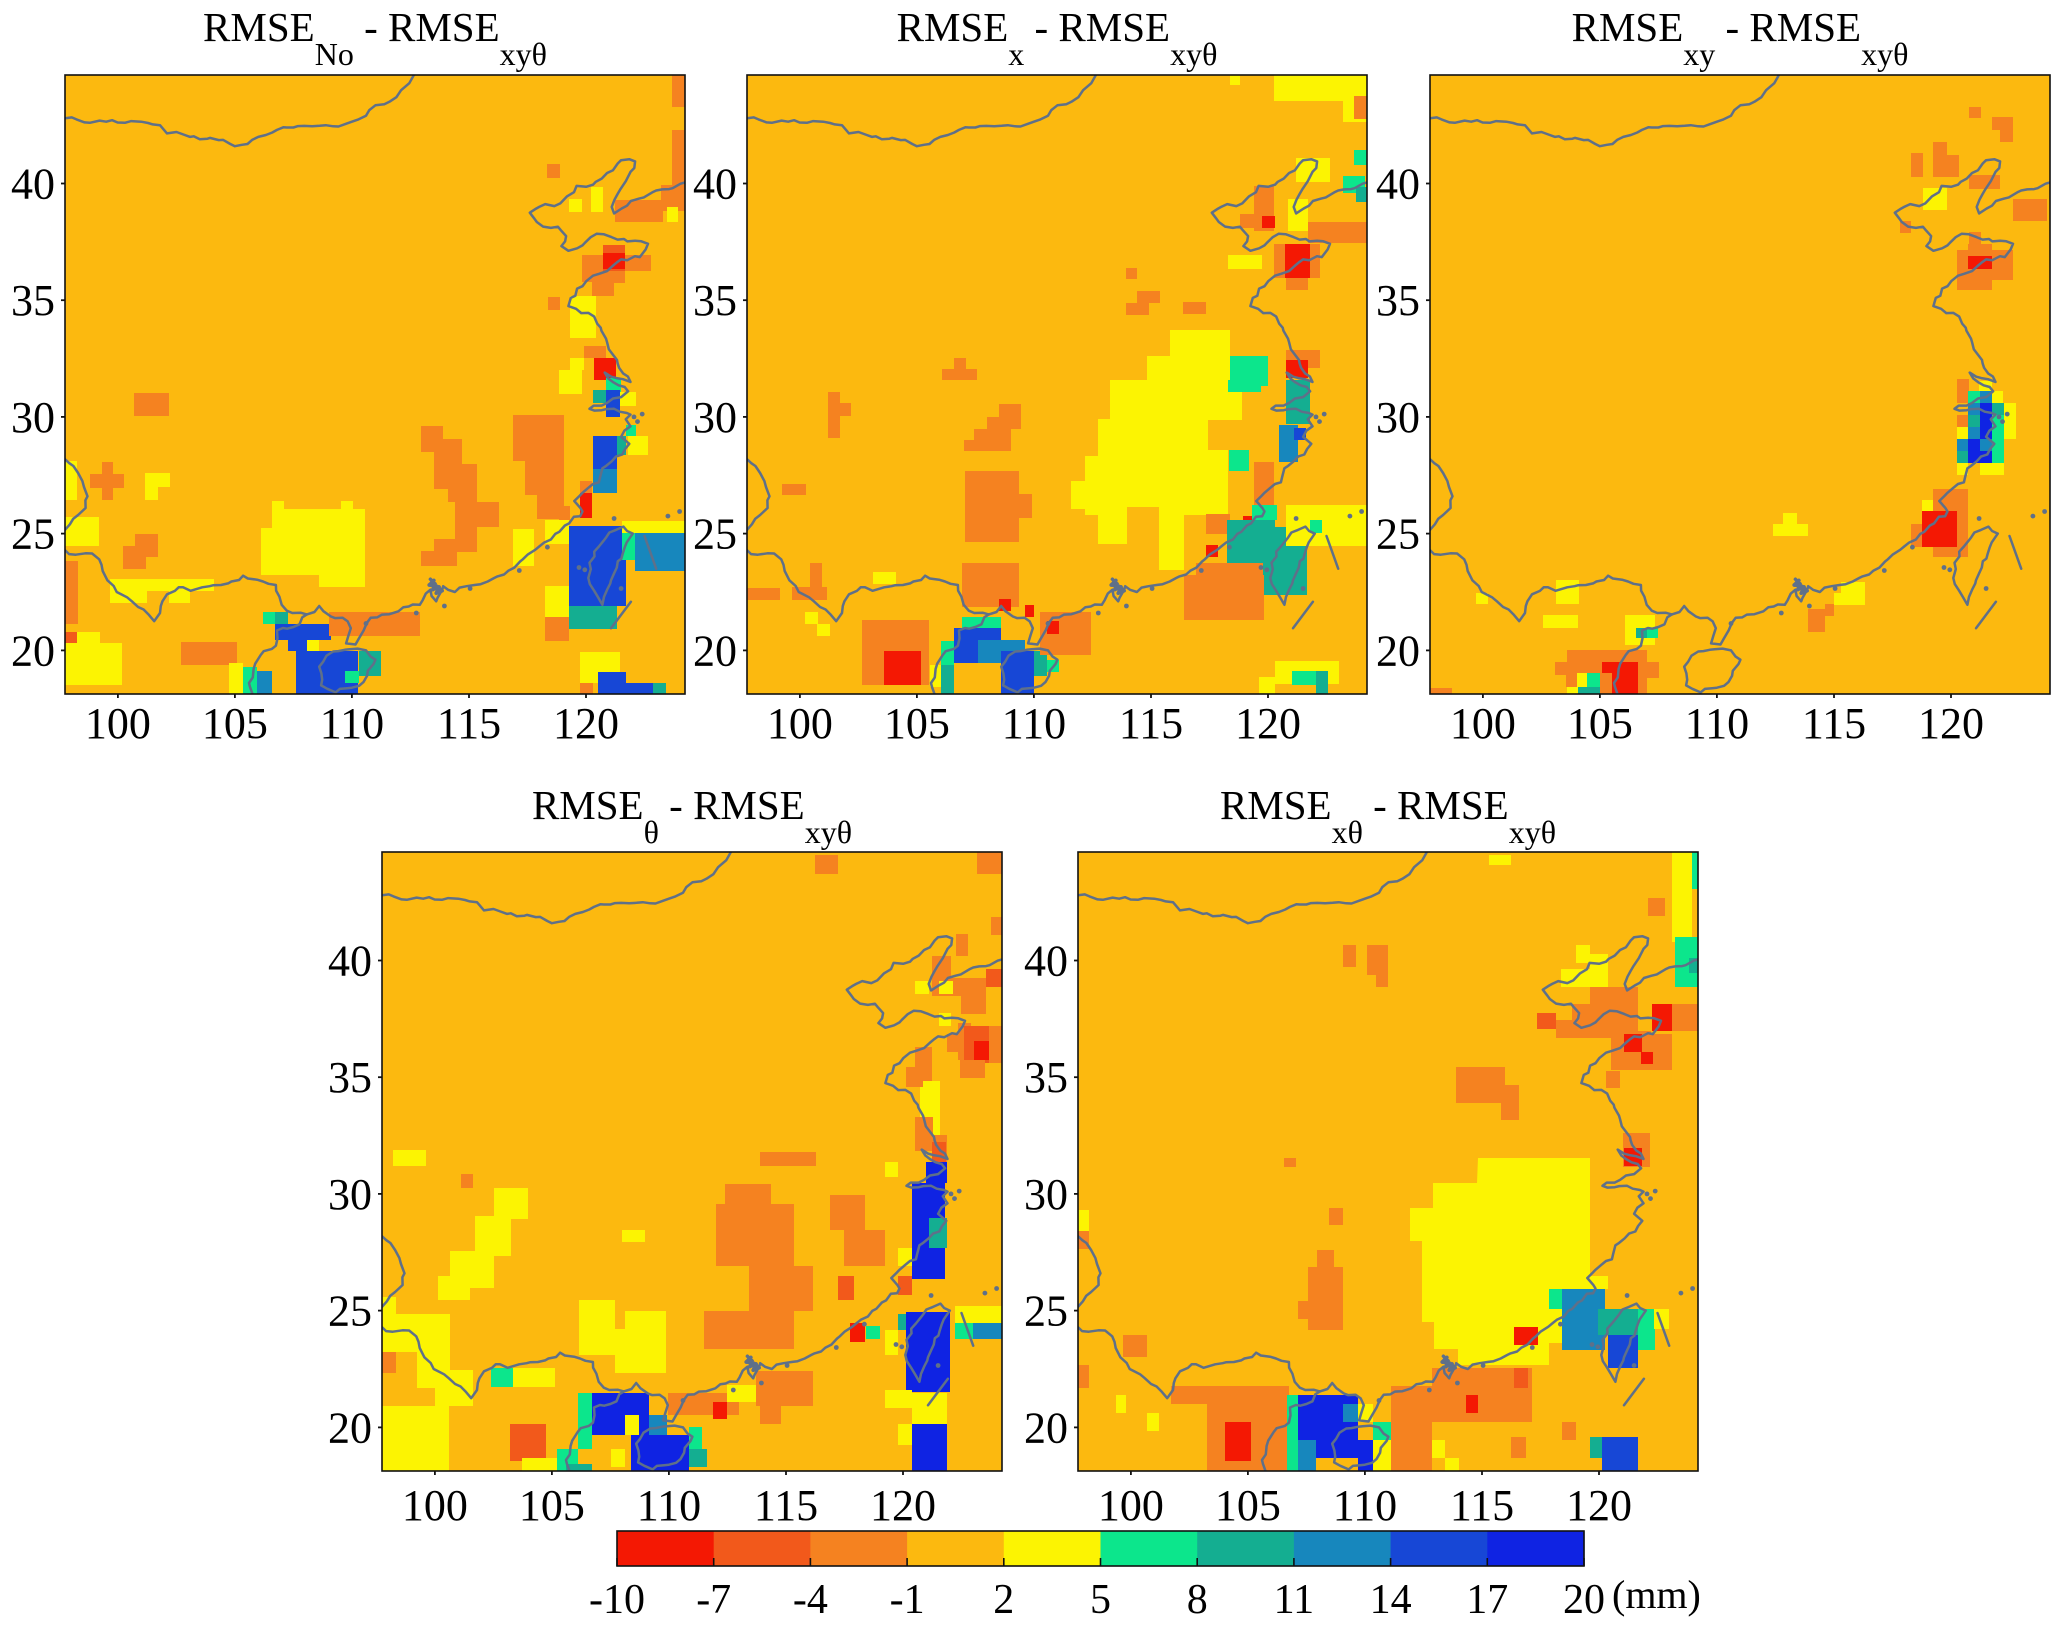 The width and height of the screenshot is (2067, 1640). I want to click on svg-text: -1, so click(907, 1600).